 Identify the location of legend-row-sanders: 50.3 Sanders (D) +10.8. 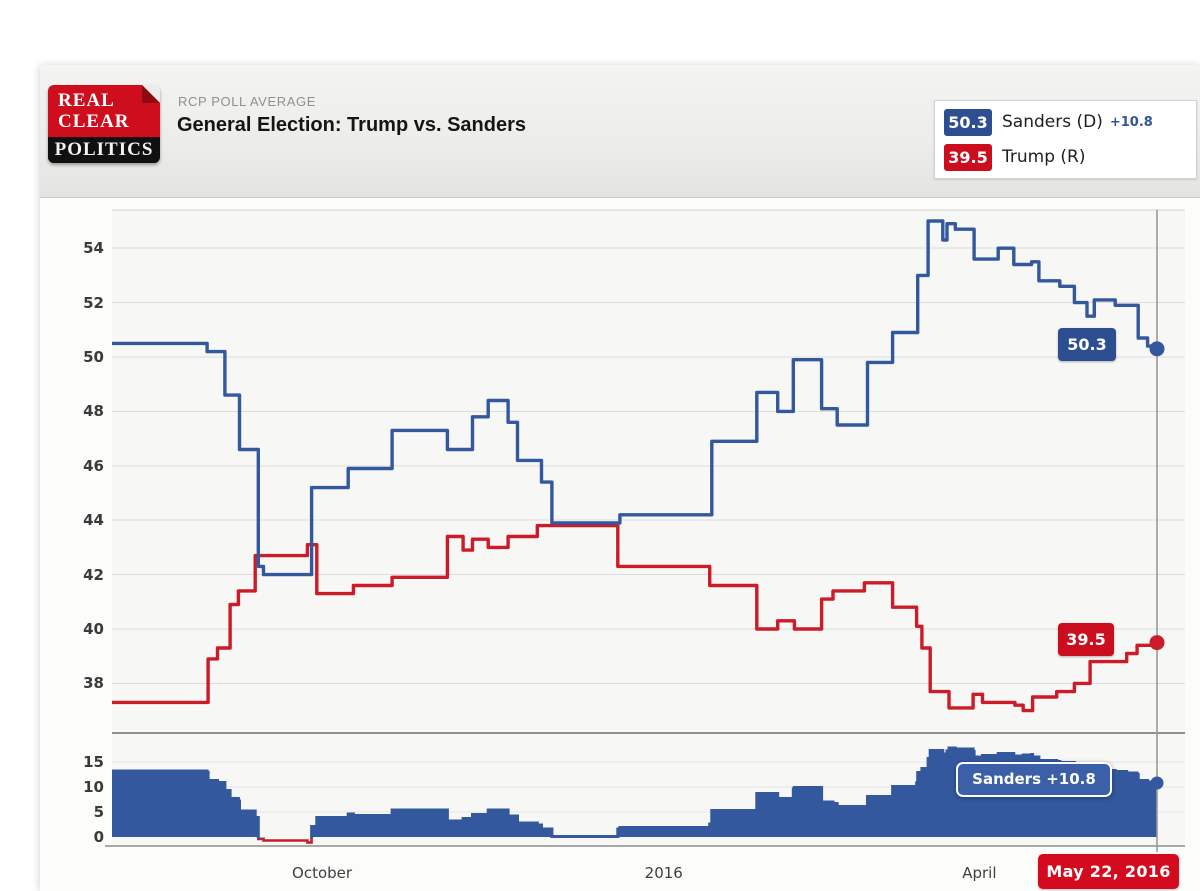
(1065, 122).